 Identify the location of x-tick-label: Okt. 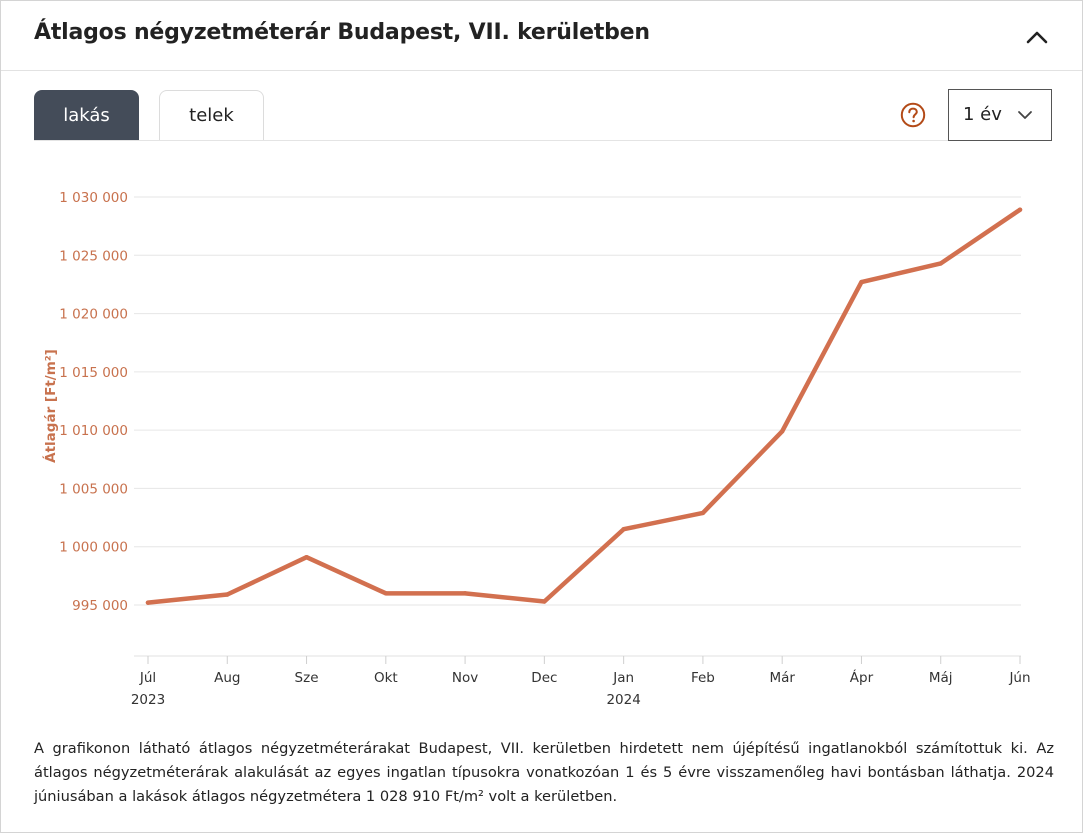
(386, 678).